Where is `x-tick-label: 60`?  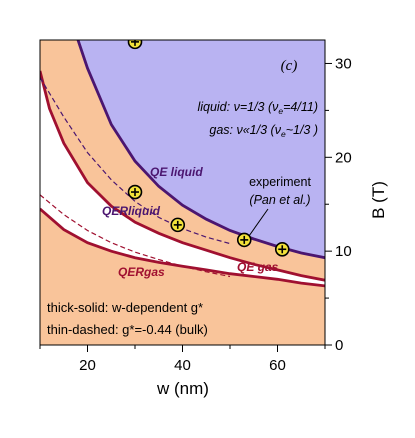 x-tick-label: 60 is located at coordinates (277, 365).